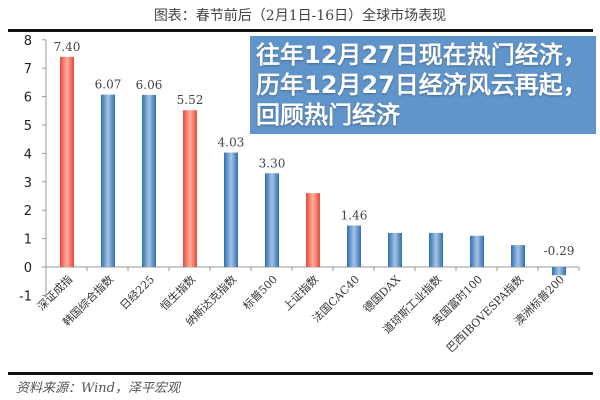 The width and height of the screenshot is (600, 400). What do you see at coordinates (28, 98) in the screenshot?
I see `y-tick-label: 6` at bounding box center [28, 98].